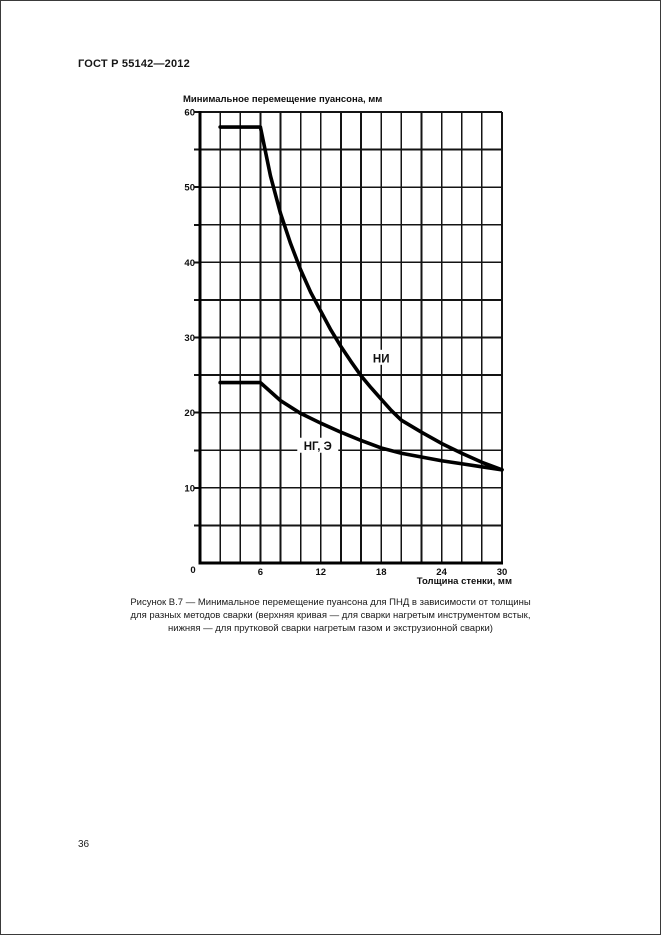 This screenshot has width=661, height=935. What do you see at coordinates (84, 844) in the screenshot?
I see `page-number: 36` at bounding box center [84, 844].